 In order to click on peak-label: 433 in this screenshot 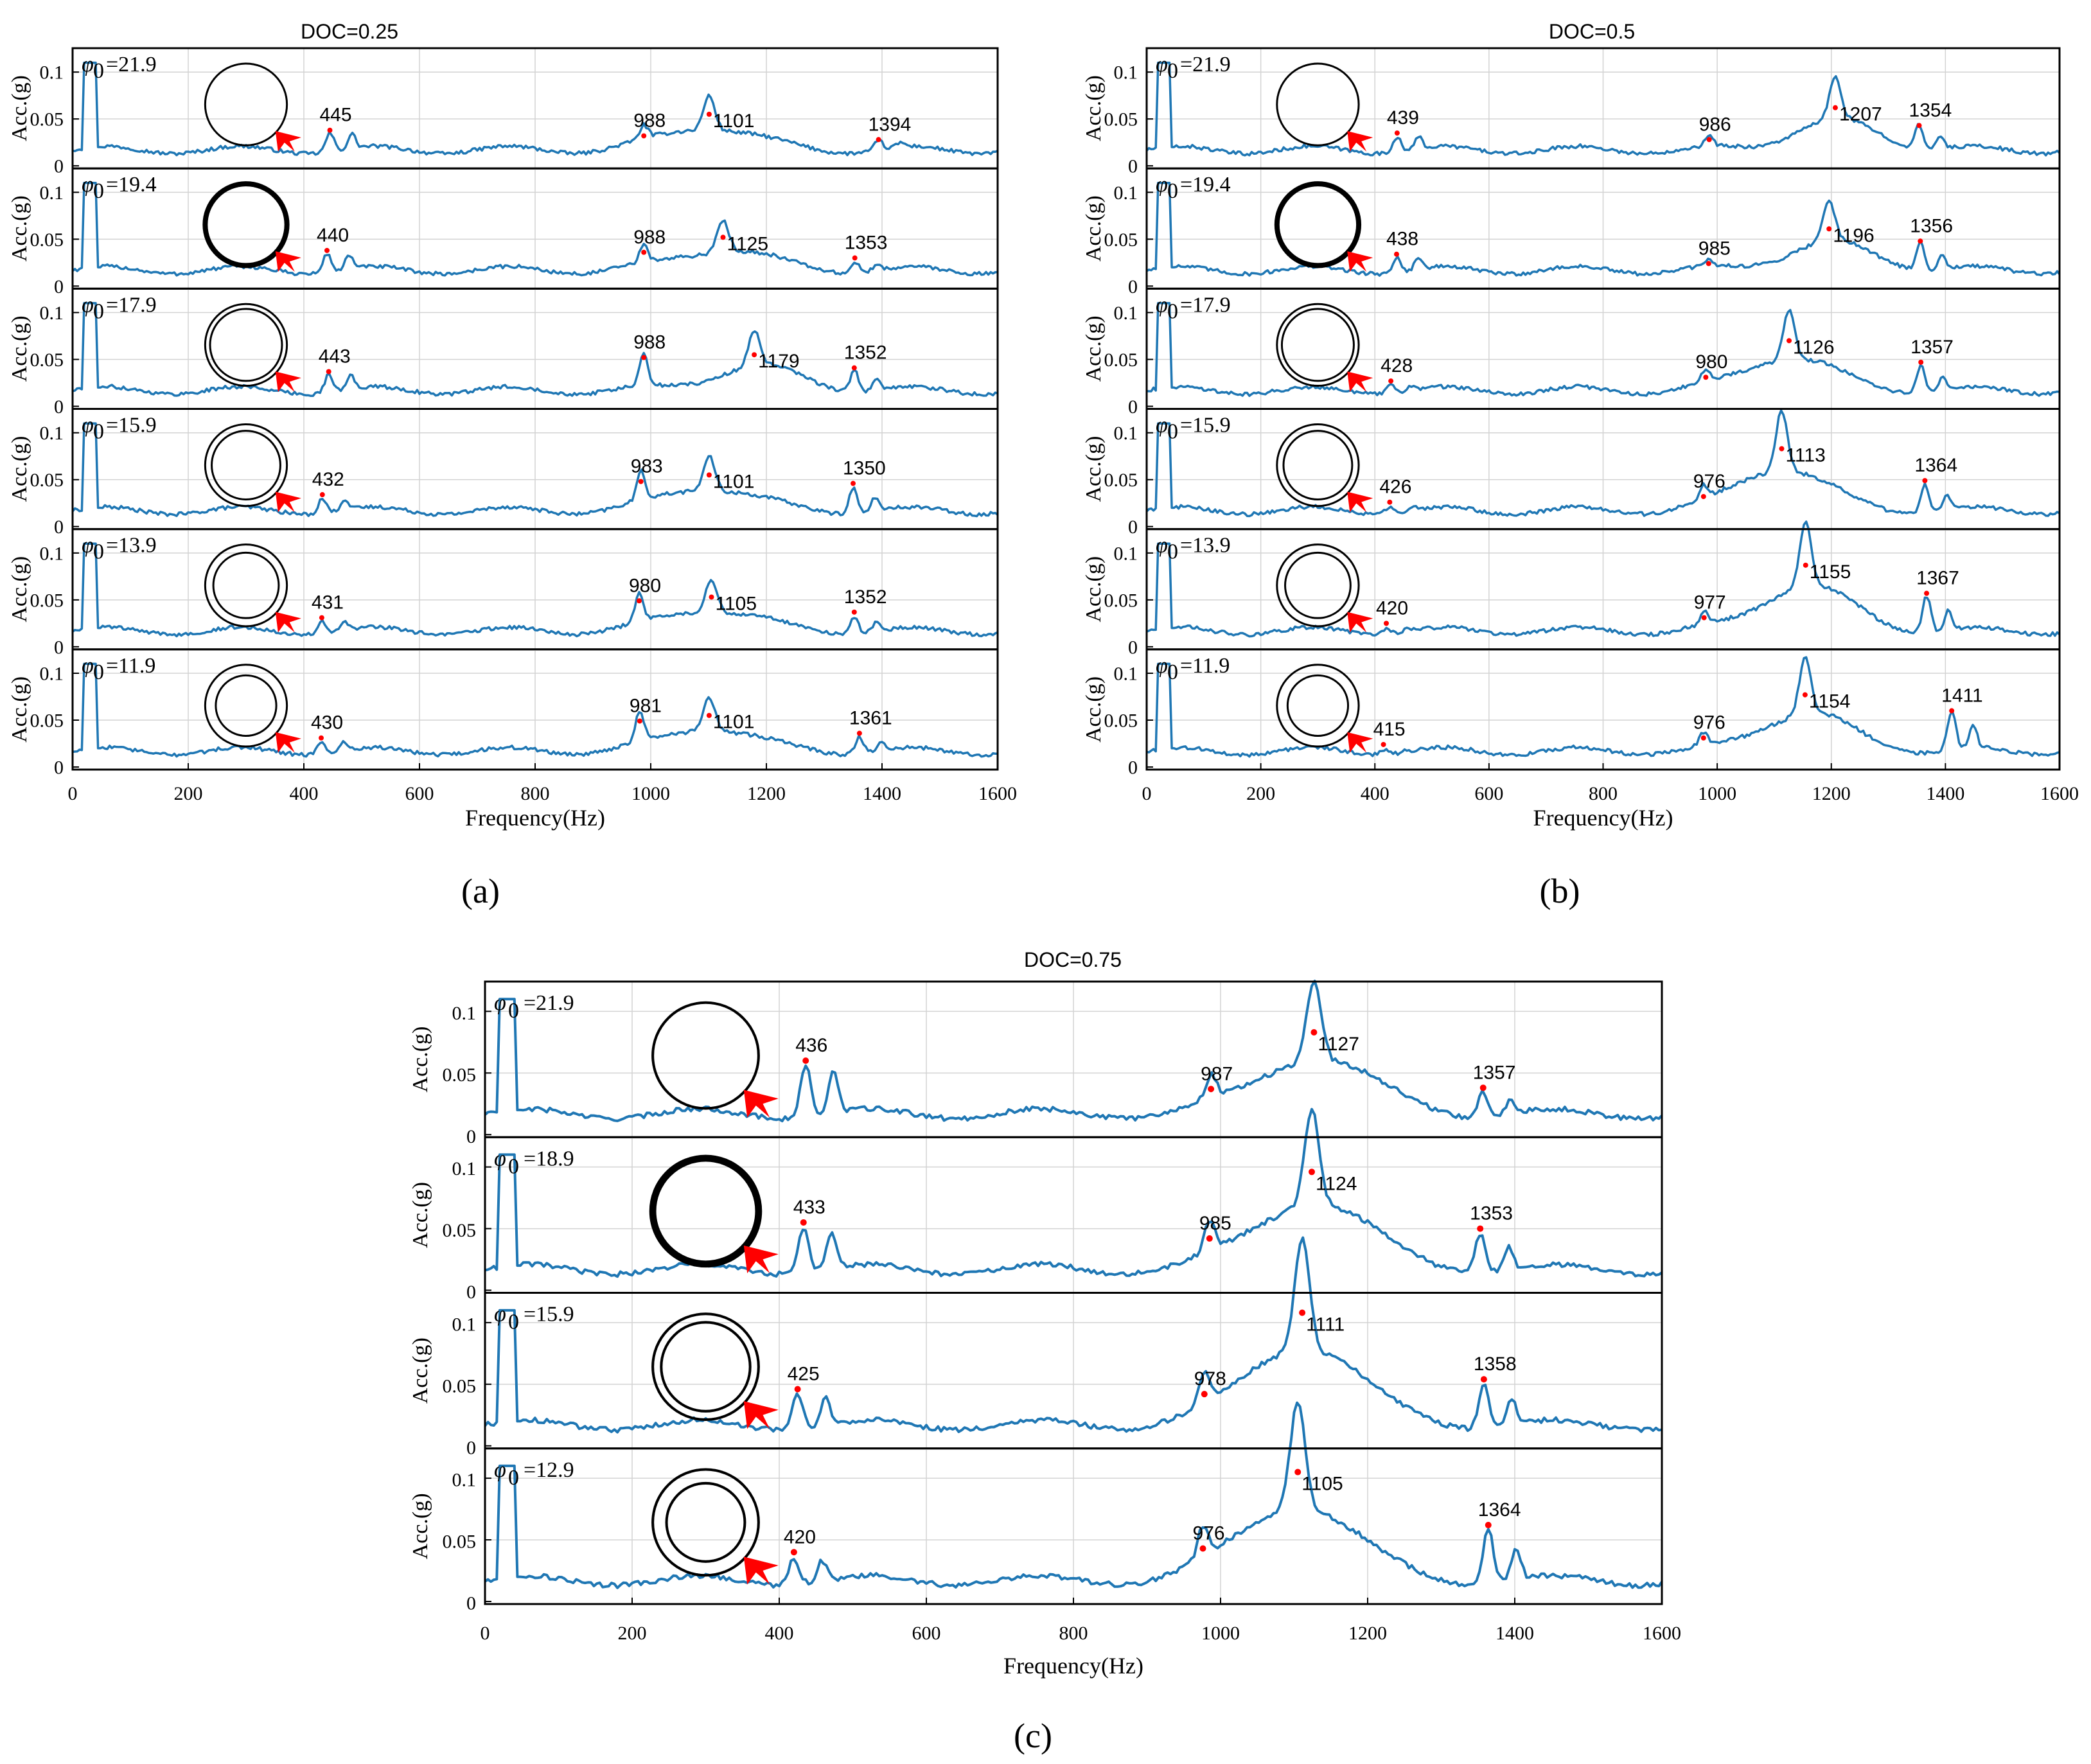, I will do `click(809, 1207)`.